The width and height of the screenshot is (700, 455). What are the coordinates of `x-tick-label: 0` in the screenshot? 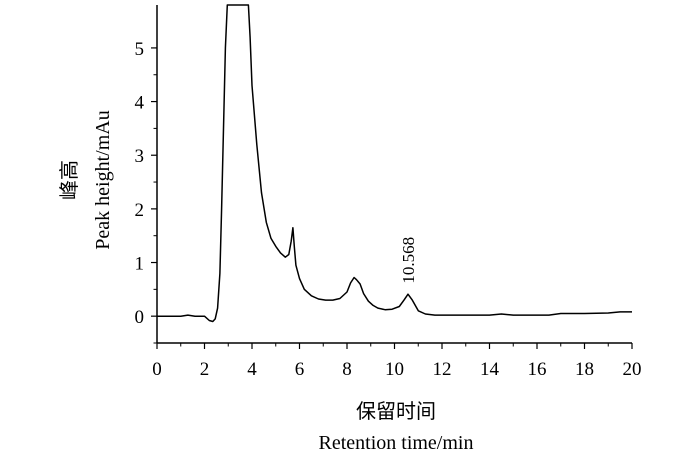 It's located at (157, 369).